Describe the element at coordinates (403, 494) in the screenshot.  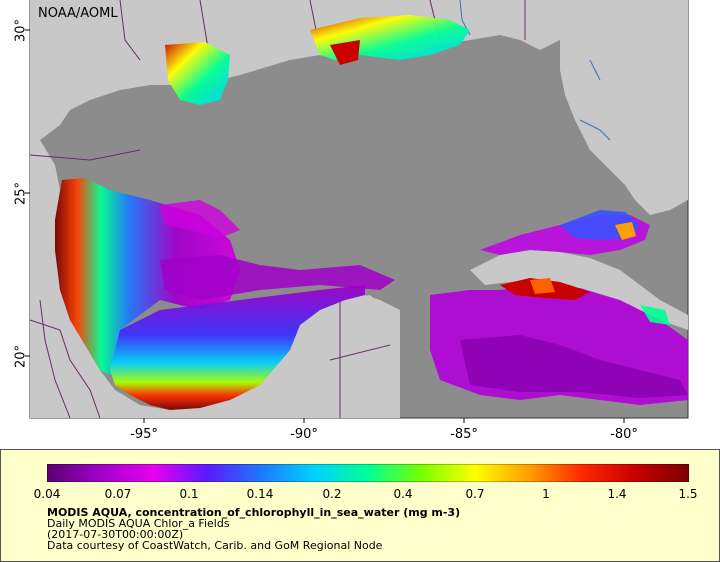
I see `colorbar-tick-label: 0.4` at that location.